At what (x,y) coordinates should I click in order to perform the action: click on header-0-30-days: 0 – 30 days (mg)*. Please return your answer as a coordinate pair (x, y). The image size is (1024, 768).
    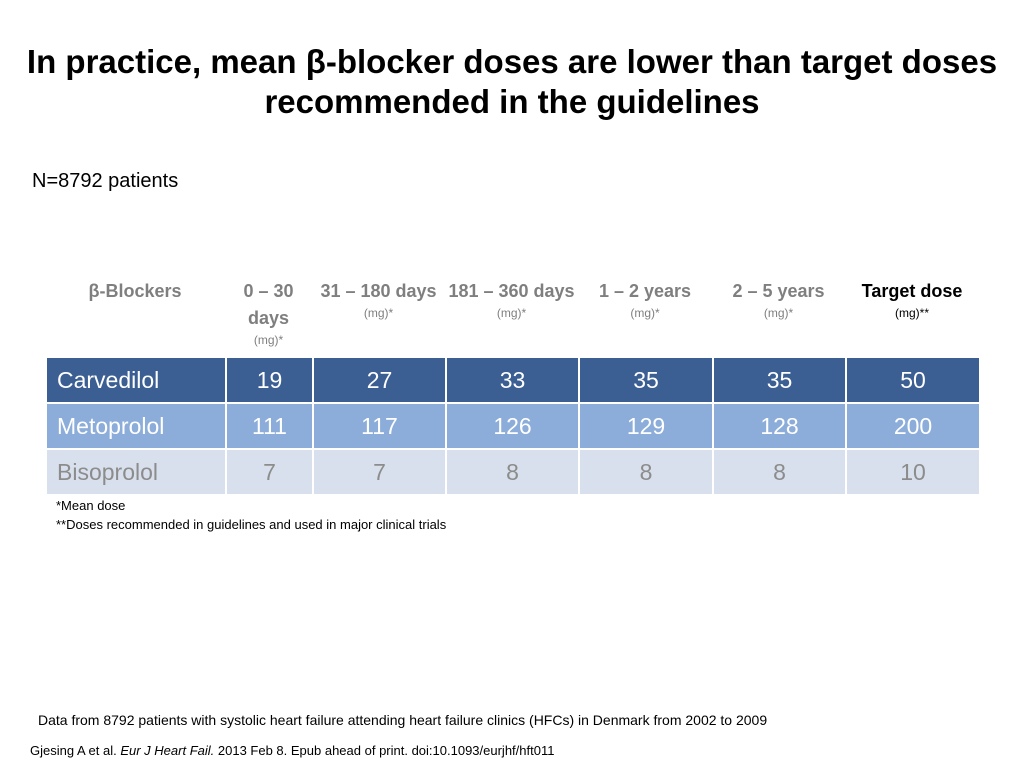
    Looking at the image, I should click on (268, 312).